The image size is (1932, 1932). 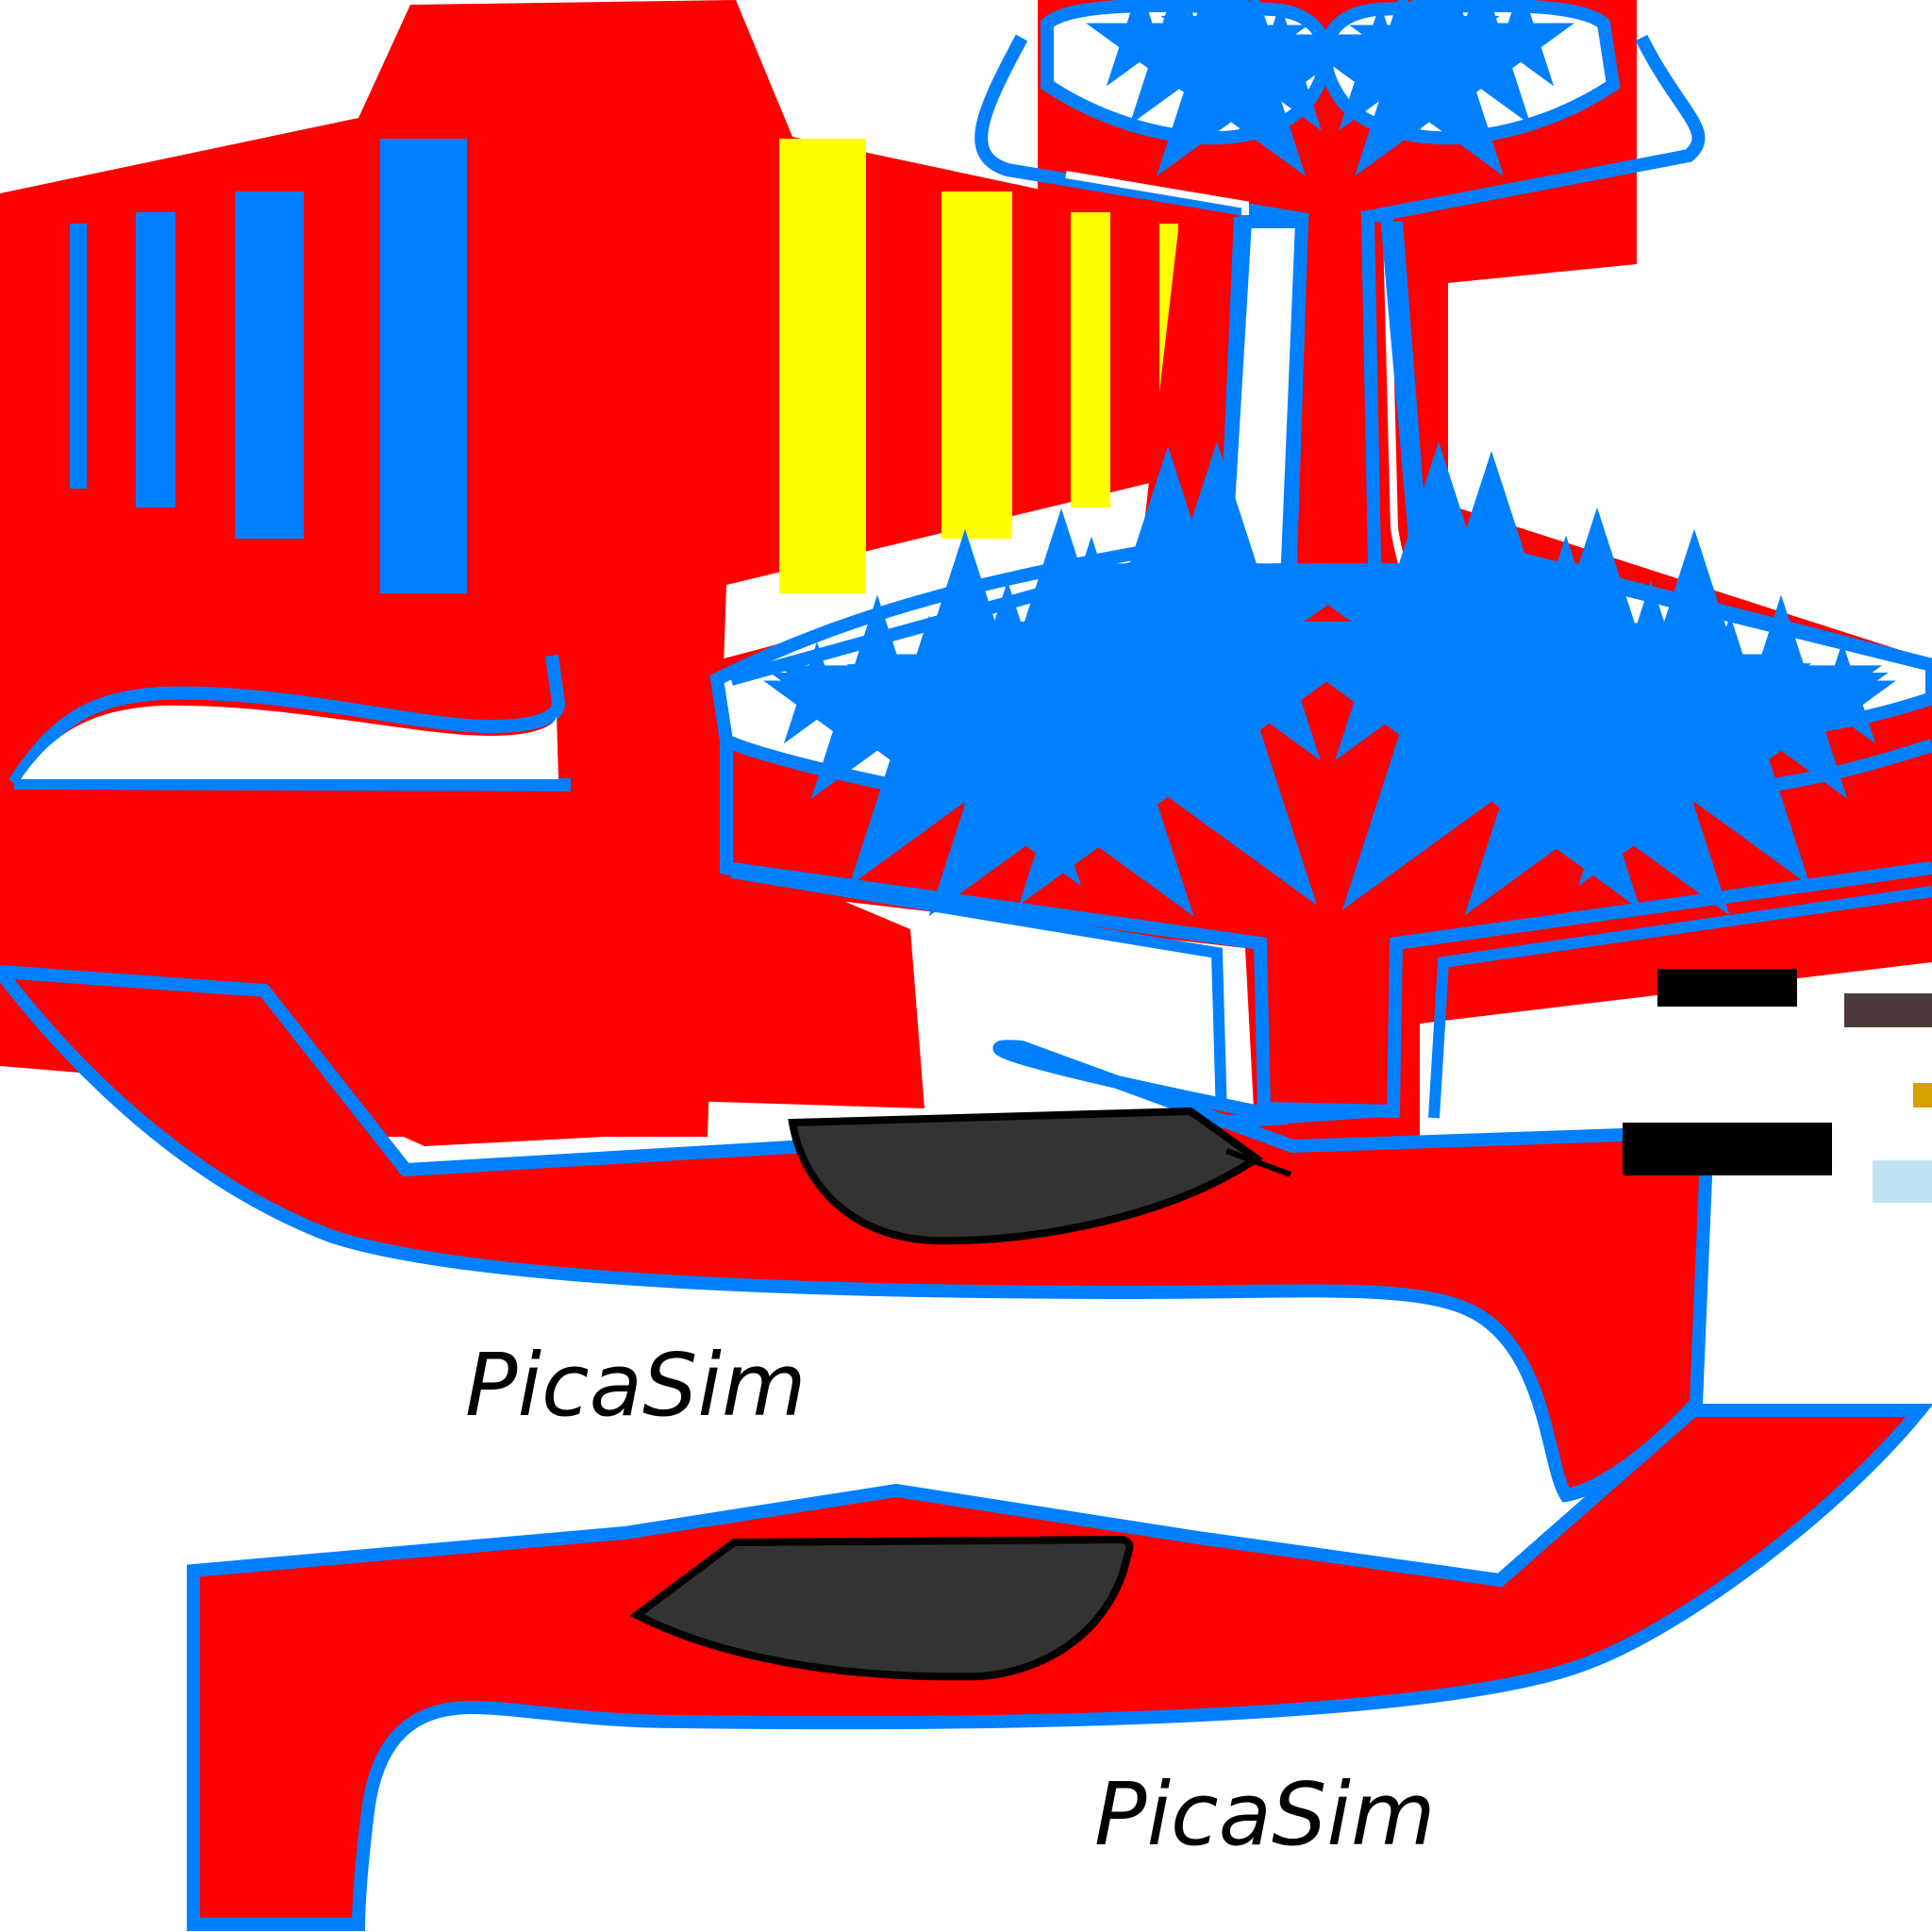 What do you see at coordinates (1922, 1096) in the screenshot?
I see `swatch-gold` at bounding box center [1922, 1096].